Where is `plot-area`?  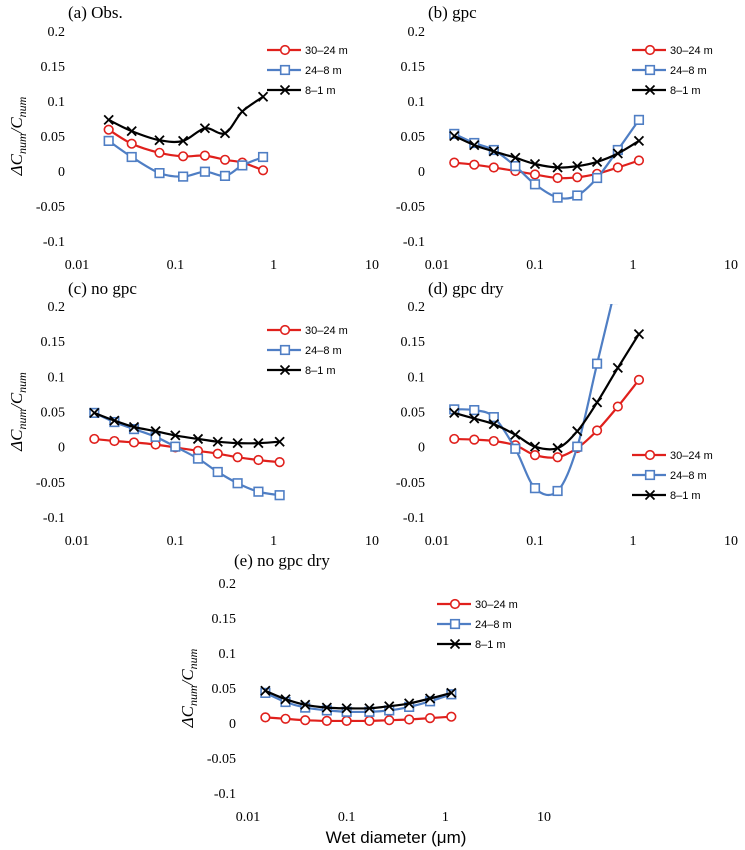
plot-area is located at coordinates (358, 706).